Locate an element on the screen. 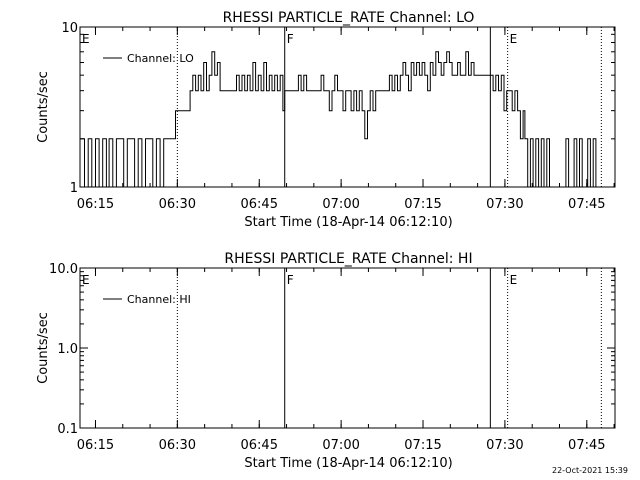  footer-timestamp: 22-Oct-2021 15:39 is located at coordinates (590, 470).